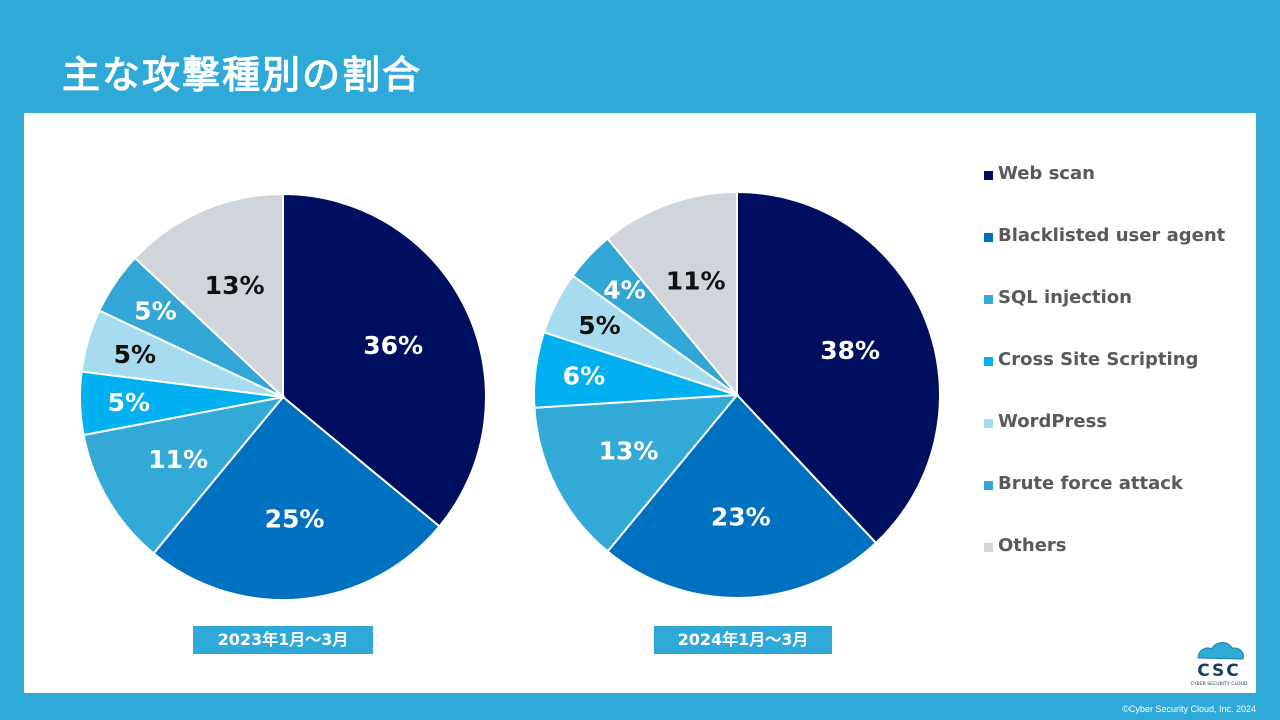  I want to click on legend-item-wordpress: WordPress, so click(1104, 442).